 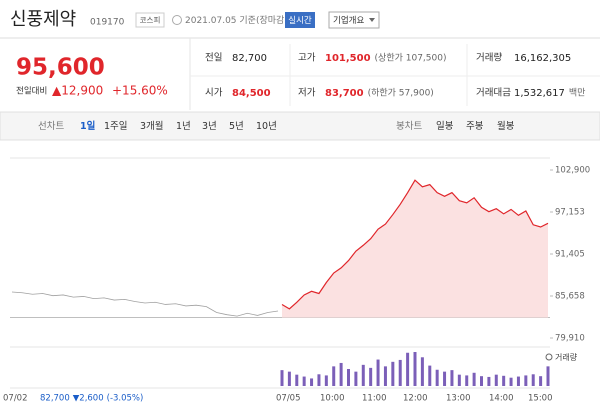 I want to click on realtime-button, so click(x=300, y=20).